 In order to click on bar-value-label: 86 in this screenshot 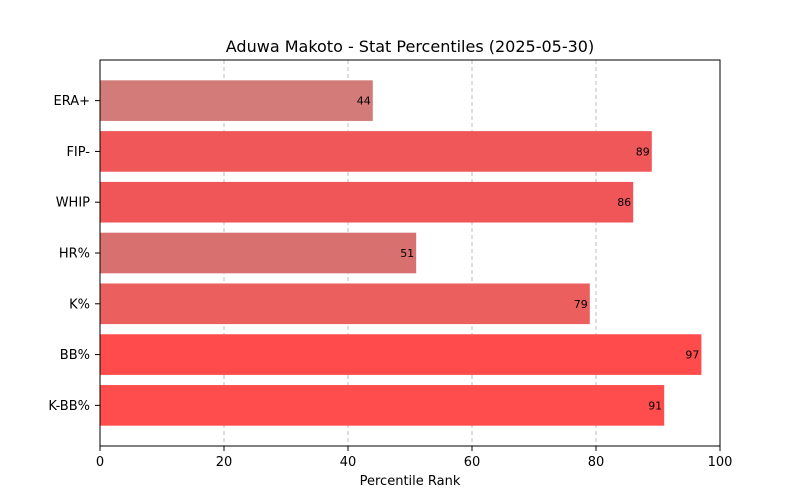, I will do `click(624, 202)`.